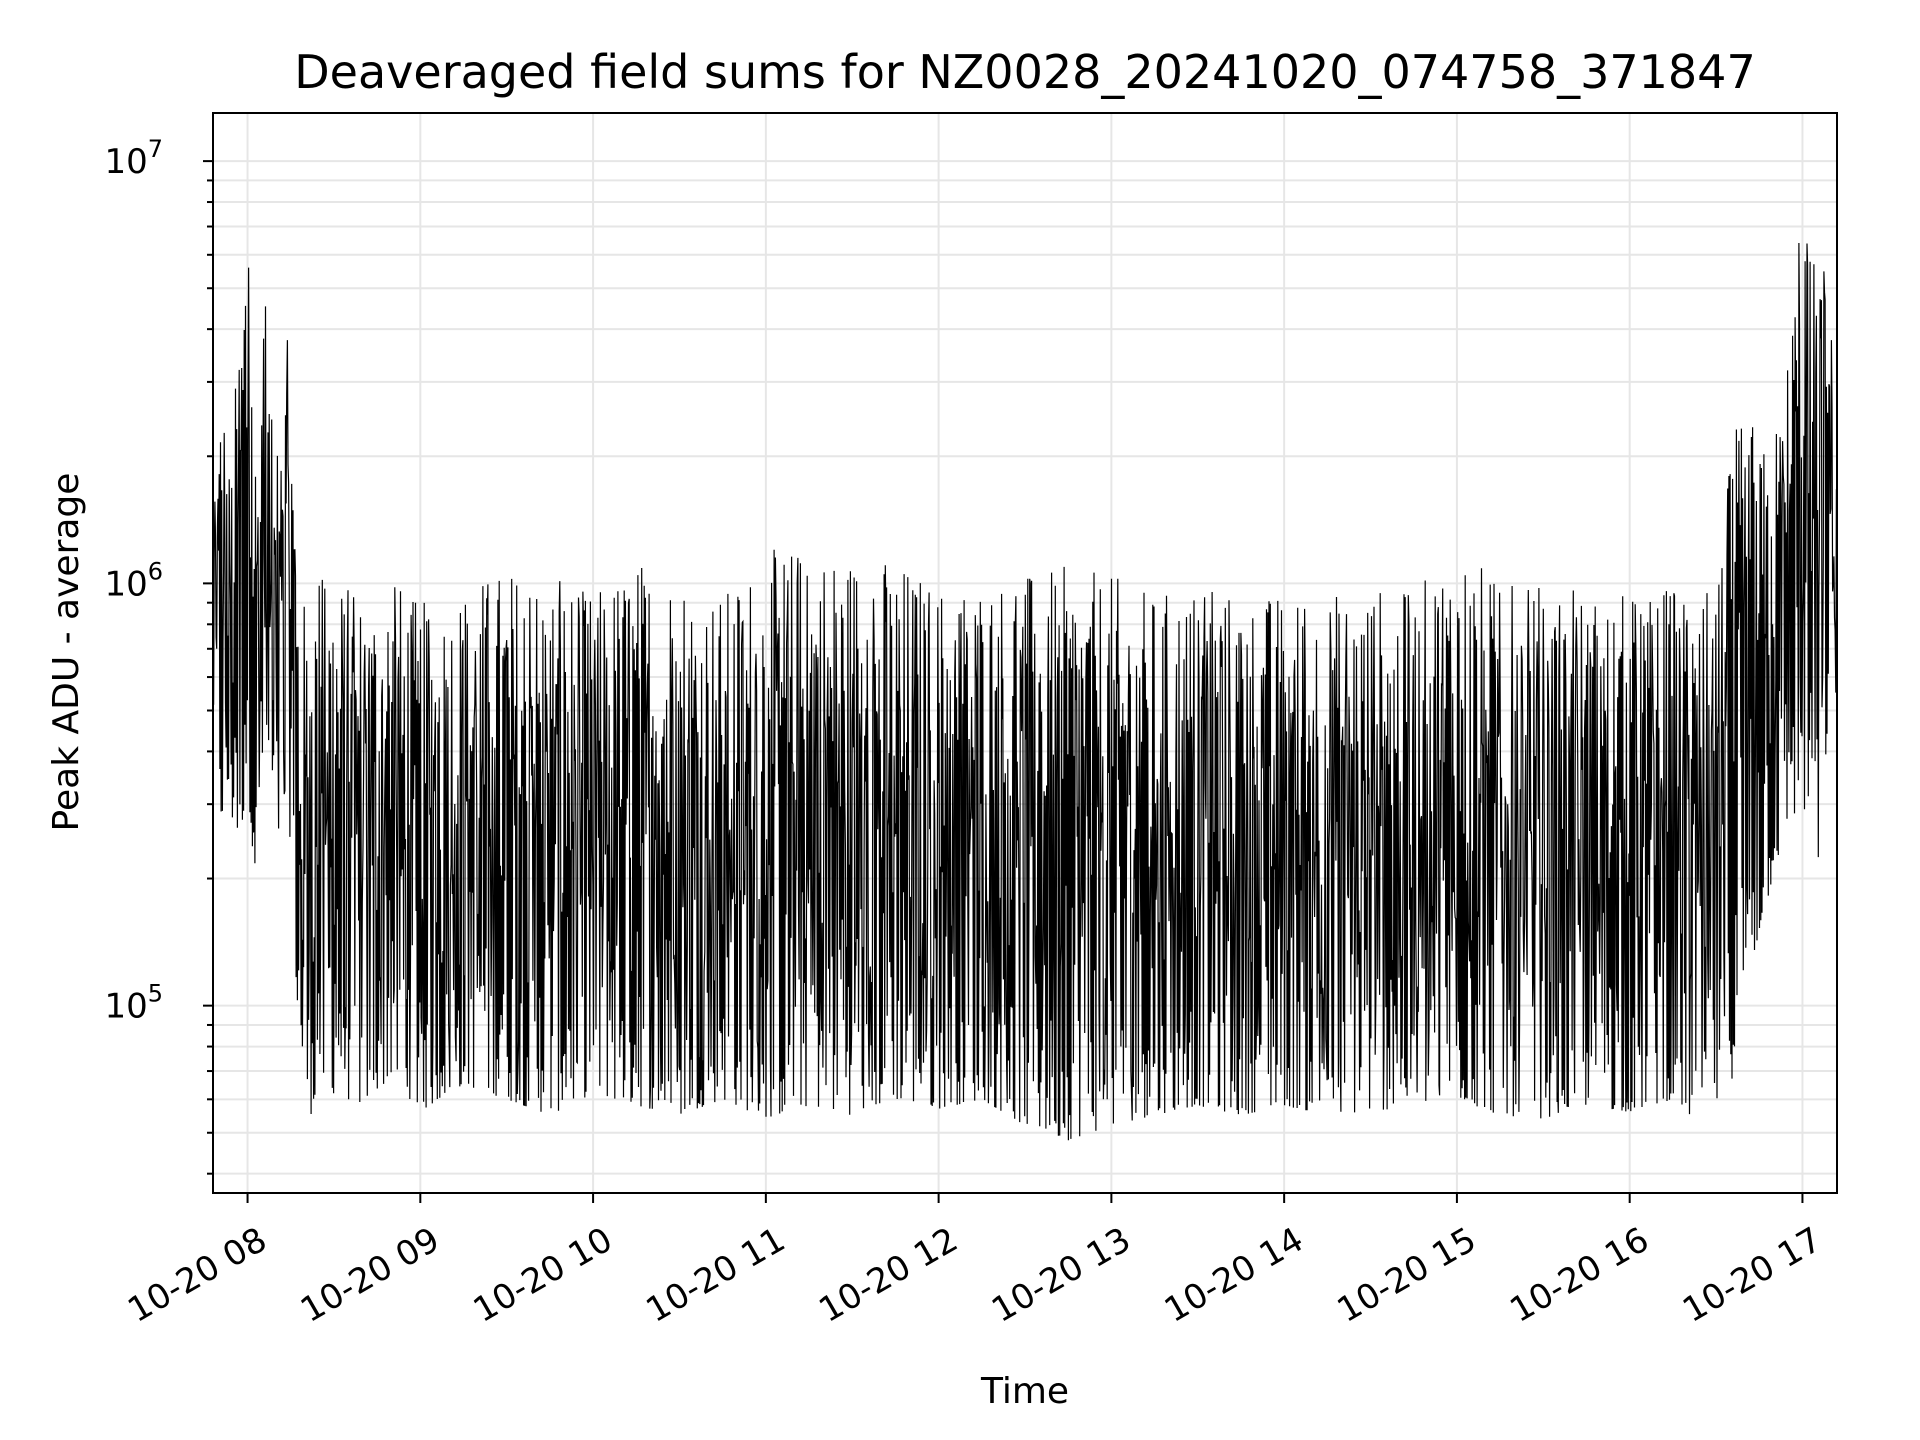 Image resolution: width=1920 pixels, height=1440 pixels. I want to click on y-tick-label: 10⁵, so click(133, 1003).